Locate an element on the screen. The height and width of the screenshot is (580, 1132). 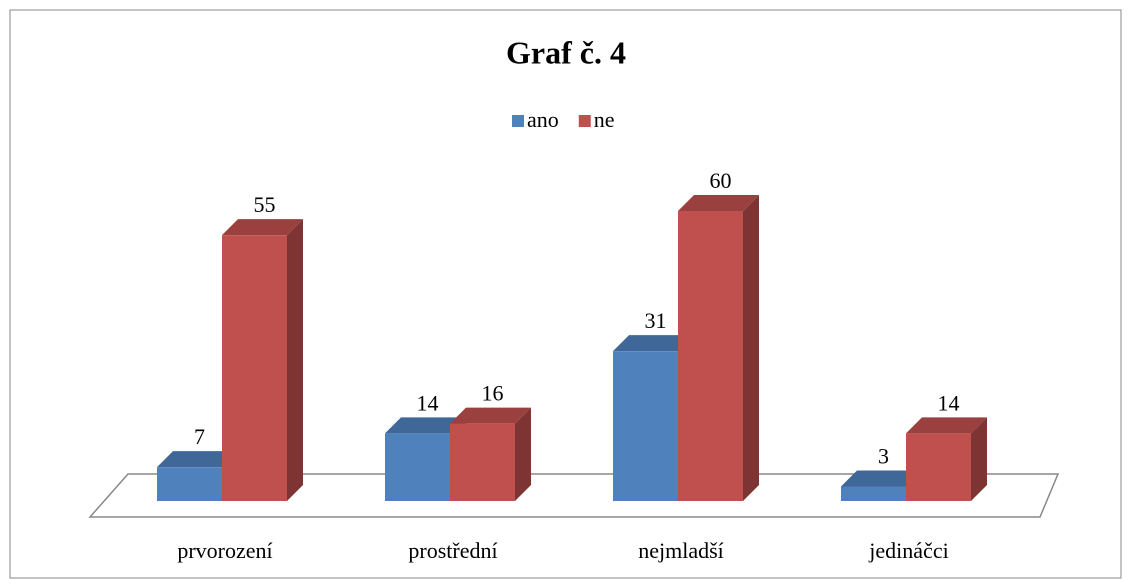
legend-label: ne is located at coordinates (604, 119).